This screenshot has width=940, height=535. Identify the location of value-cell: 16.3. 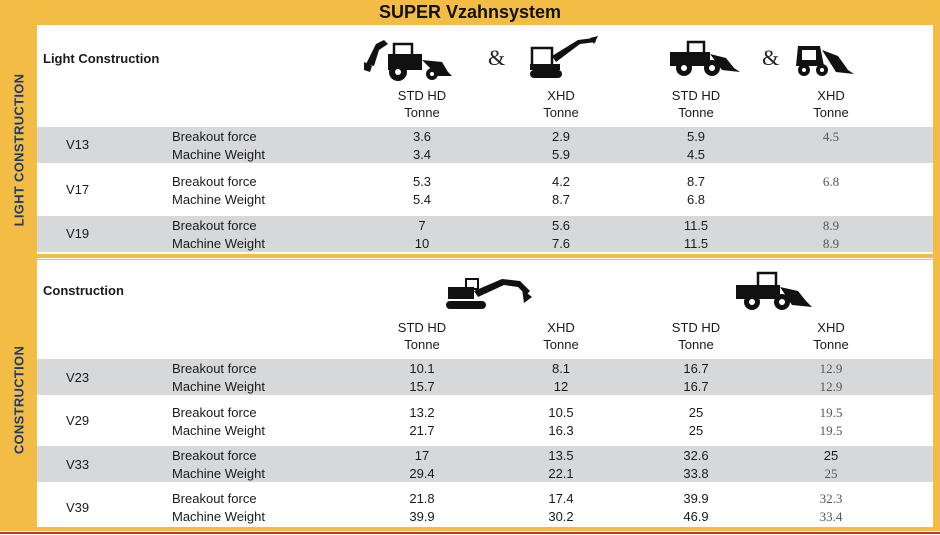
(561, 430).